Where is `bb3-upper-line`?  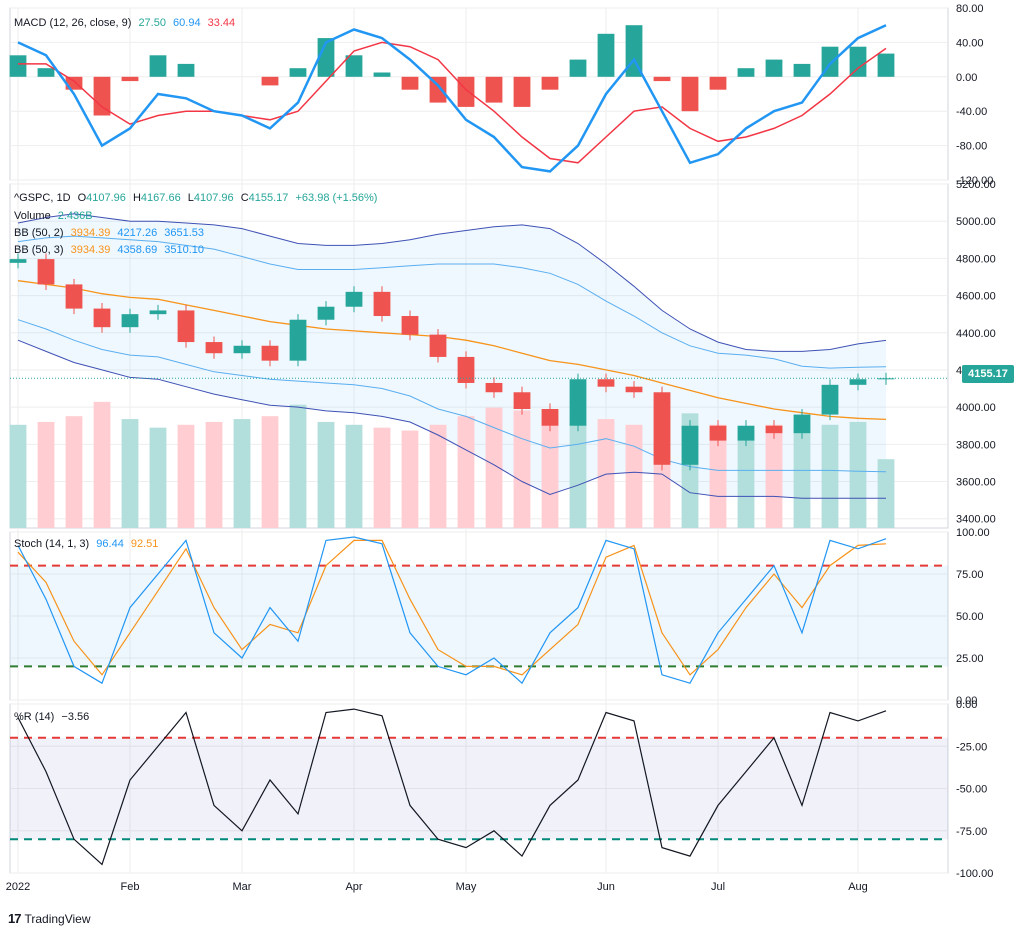 bb3-upper-line is located at coordinates (452, 282).